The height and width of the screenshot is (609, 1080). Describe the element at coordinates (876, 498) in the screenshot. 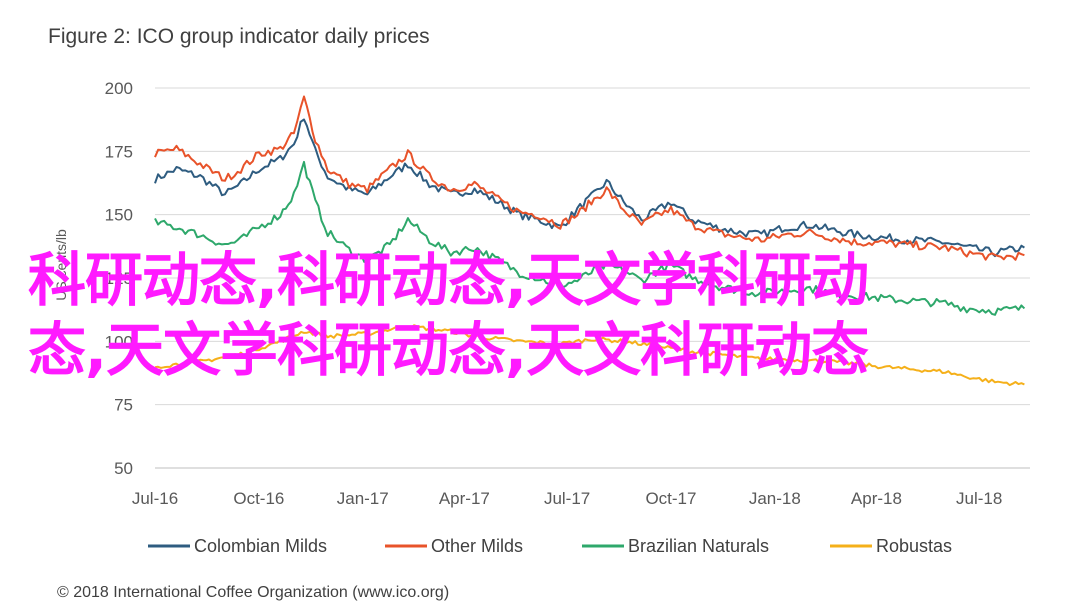

I see `x-tick-label: Apr-18` at that location.